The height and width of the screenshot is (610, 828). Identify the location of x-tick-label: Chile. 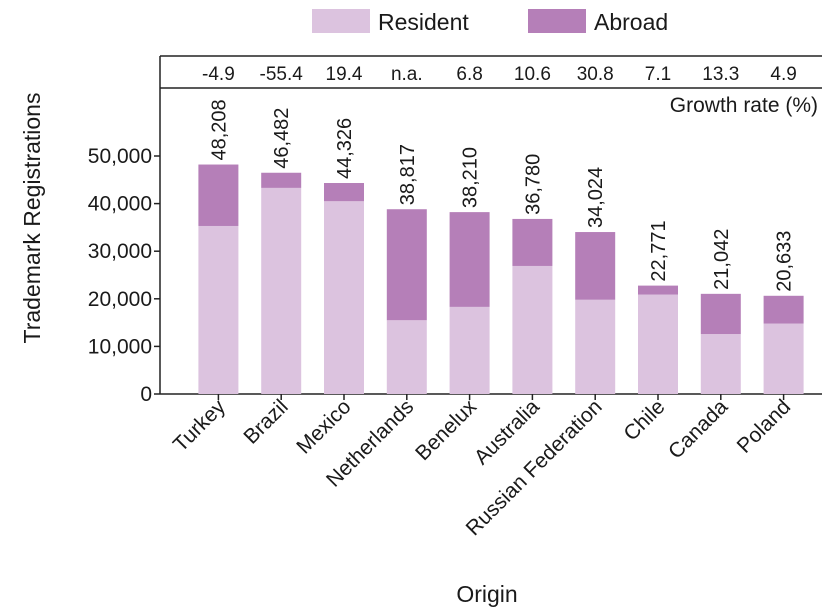
(644, 420).